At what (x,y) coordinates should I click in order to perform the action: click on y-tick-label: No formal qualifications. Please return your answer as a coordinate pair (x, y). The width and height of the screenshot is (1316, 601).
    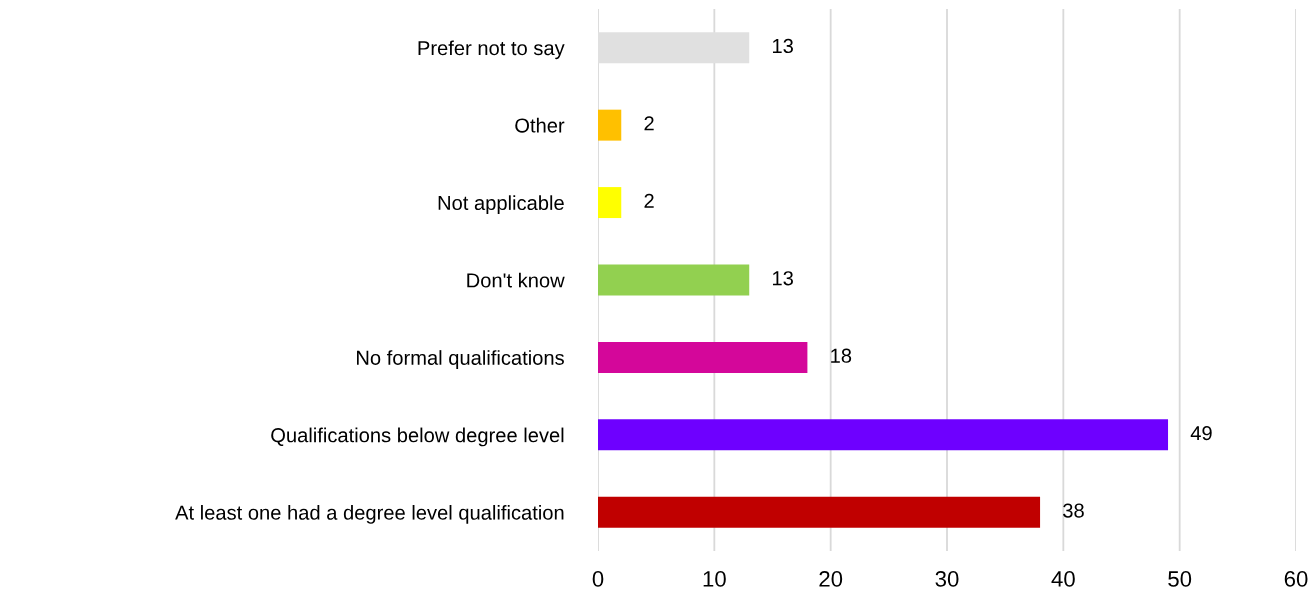
    Looking at the image, I should click on (460, 359).